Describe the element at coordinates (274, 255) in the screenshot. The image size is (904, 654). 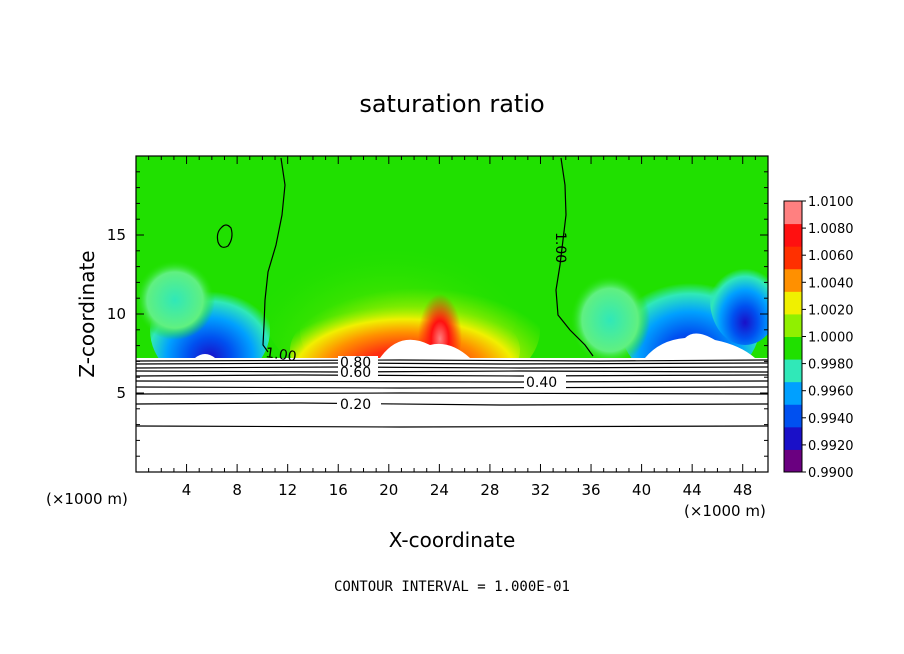
I see `contour-line-1-00-left` at that location.